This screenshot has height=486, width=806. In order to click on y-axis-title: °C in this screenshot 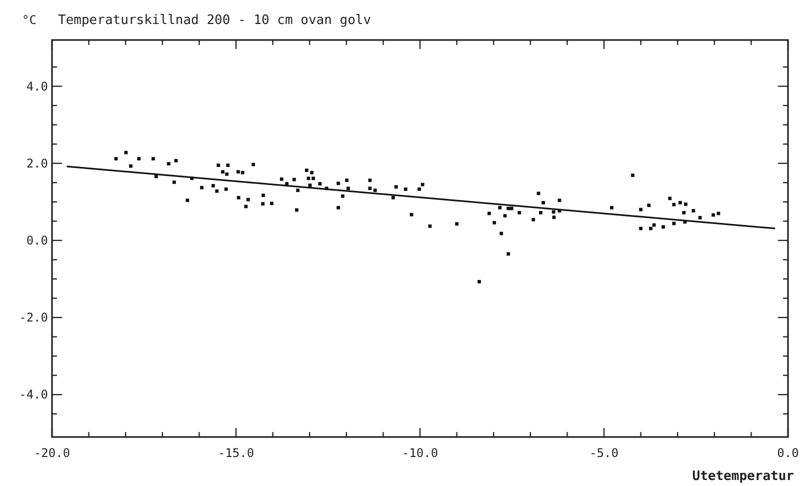, I will do `click(29, 20)`.